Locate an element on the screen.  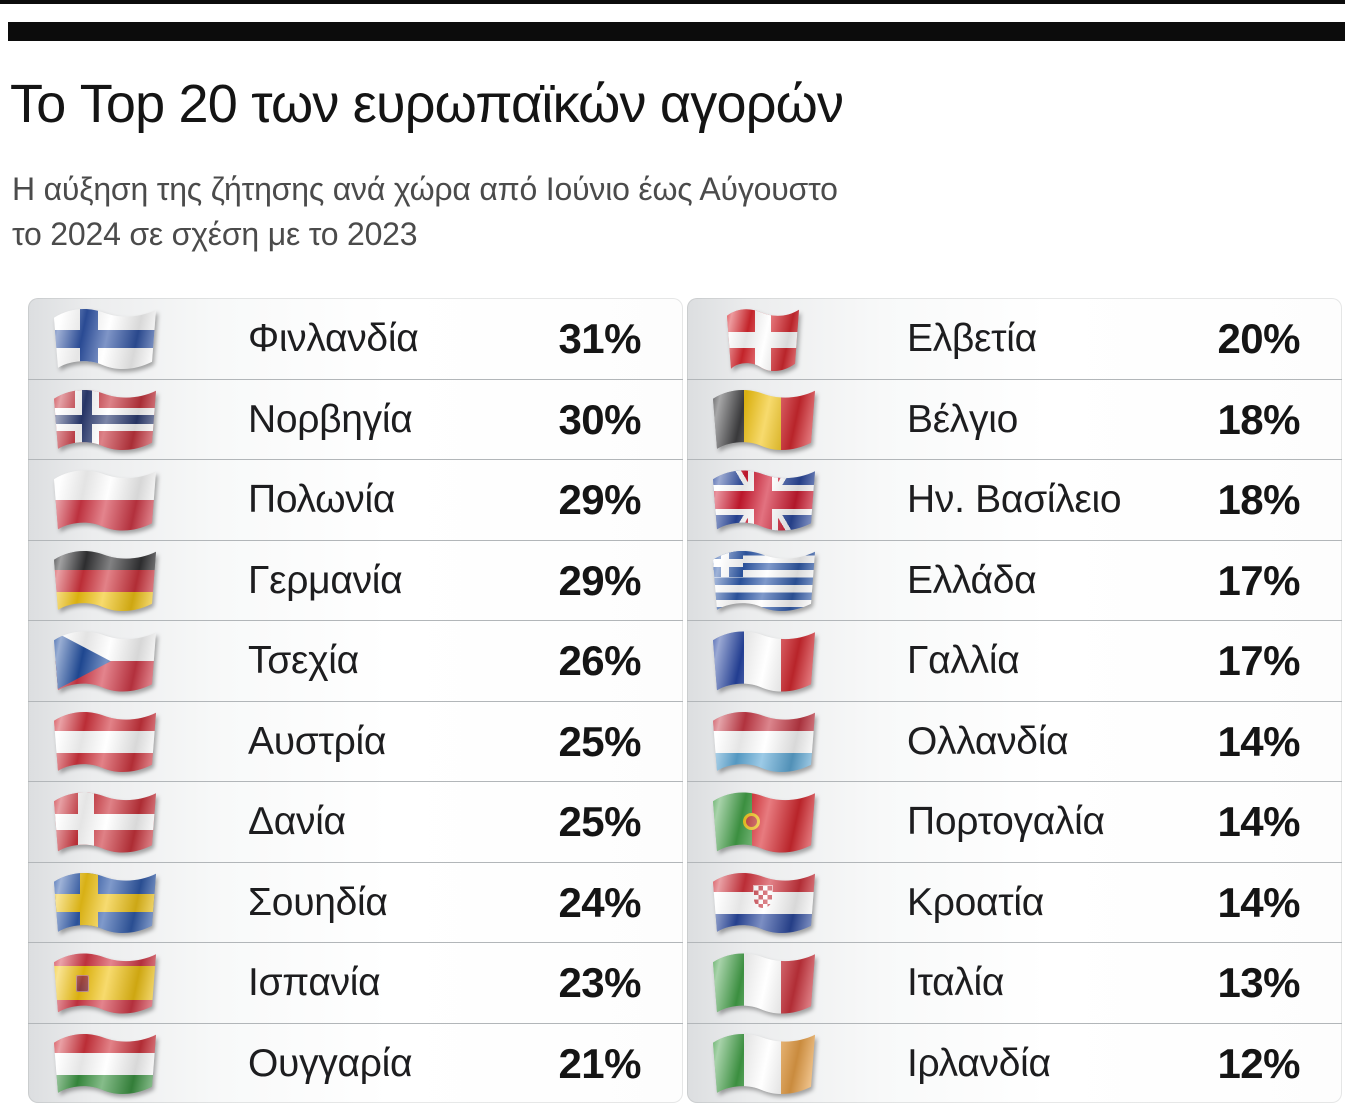
country-label: Αυστρία is located at coordinates (317, 741).